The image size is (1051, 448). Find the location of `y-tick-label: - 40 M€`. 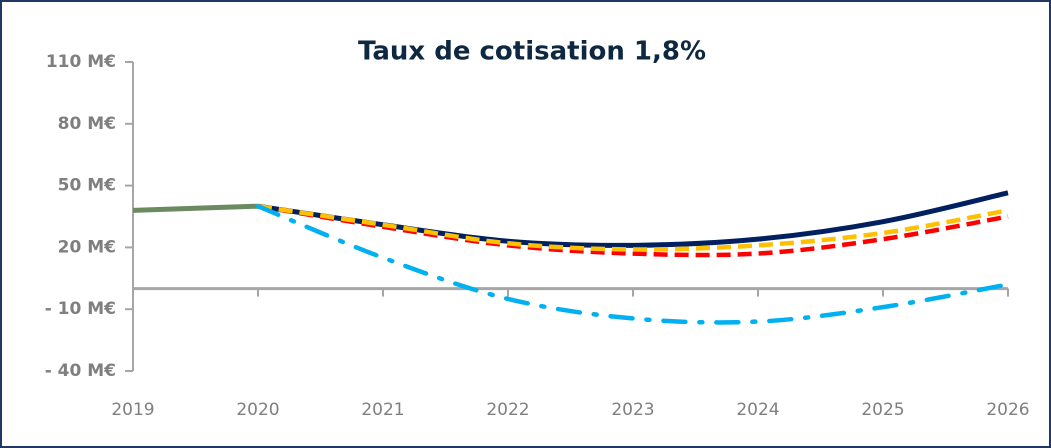

y-tick-label: - 40 M€ is located at coordinates (80, 371).